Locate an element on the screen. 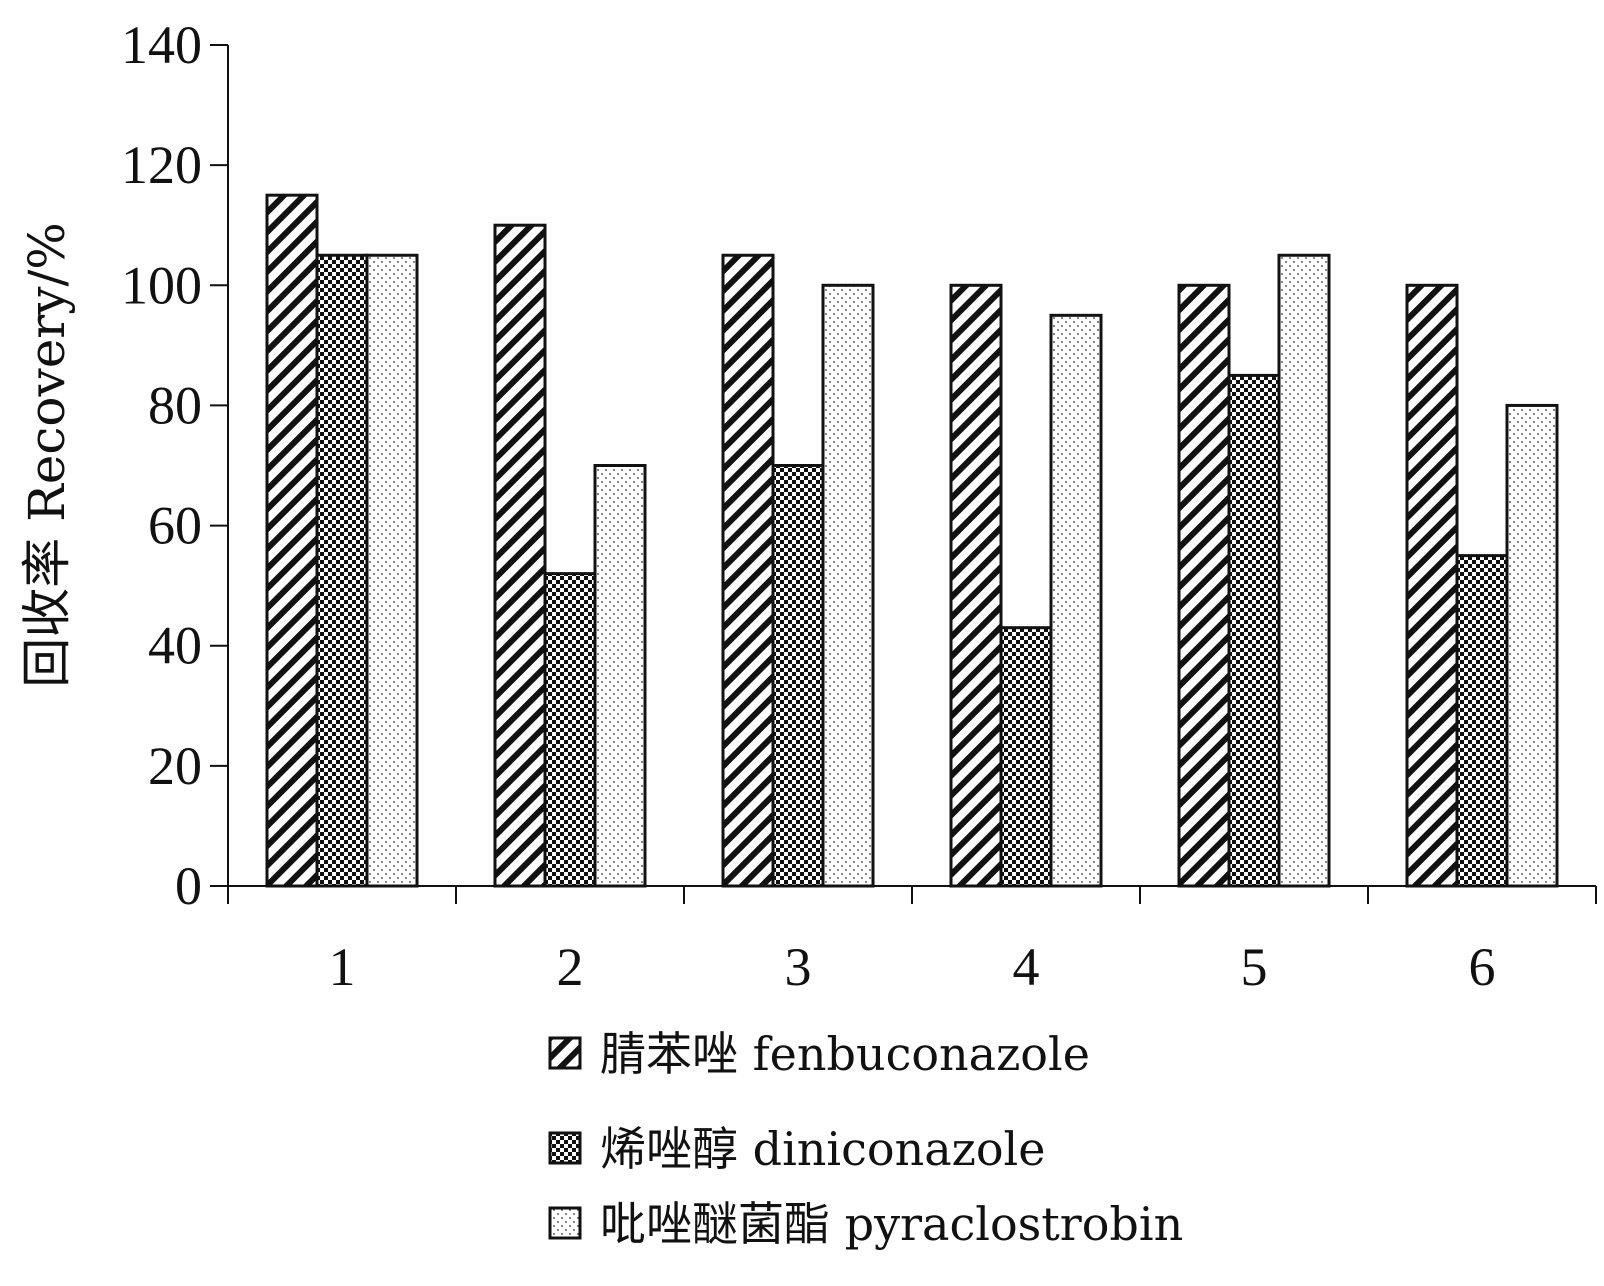 This screenshot has height=1286, width=1604. x-tick-label: 2 is located at coordinates (570, 967).